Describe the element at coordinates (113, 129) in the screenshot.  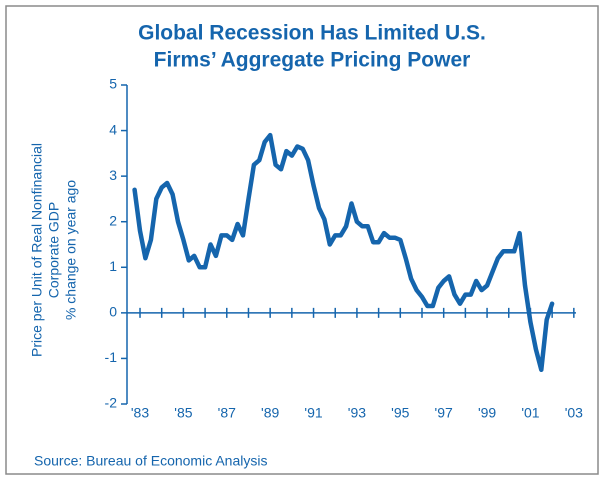
I see `y-tick-label: 4` at that location.